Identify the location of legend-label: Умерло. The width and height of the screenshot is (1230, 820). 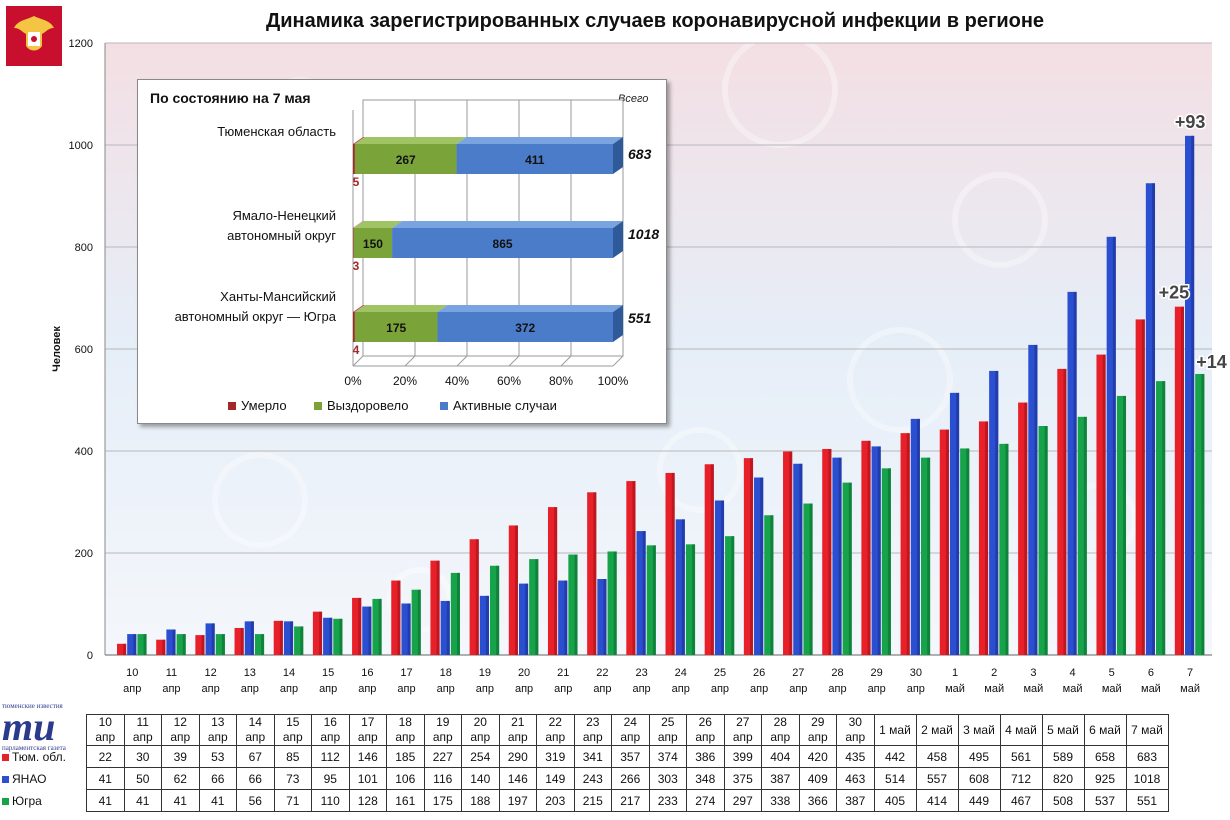
(264, 405).